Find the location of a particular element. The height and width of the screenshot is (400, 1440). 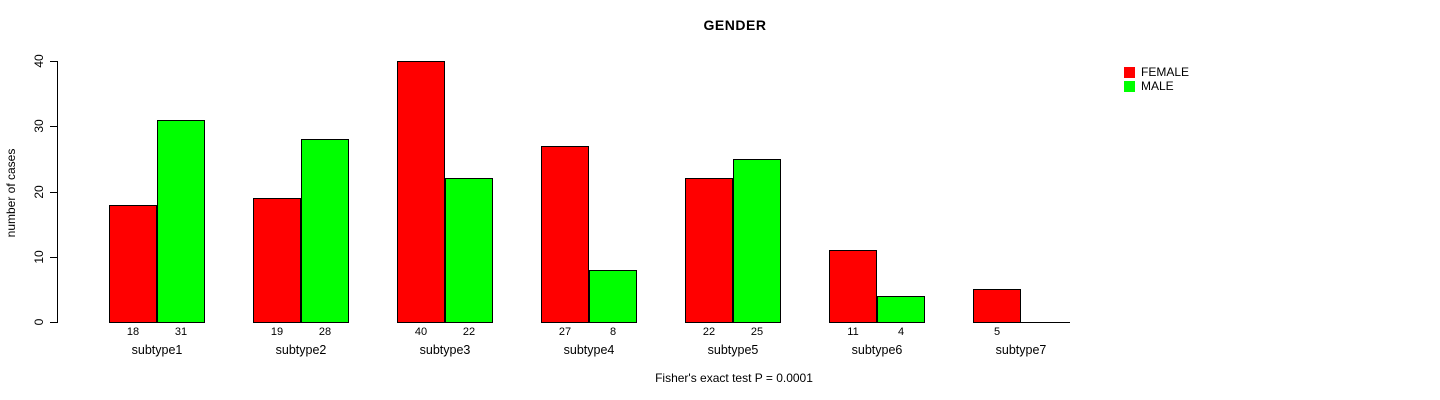

legend-label-female: FEMALE is located at coordinates (1165, 72).